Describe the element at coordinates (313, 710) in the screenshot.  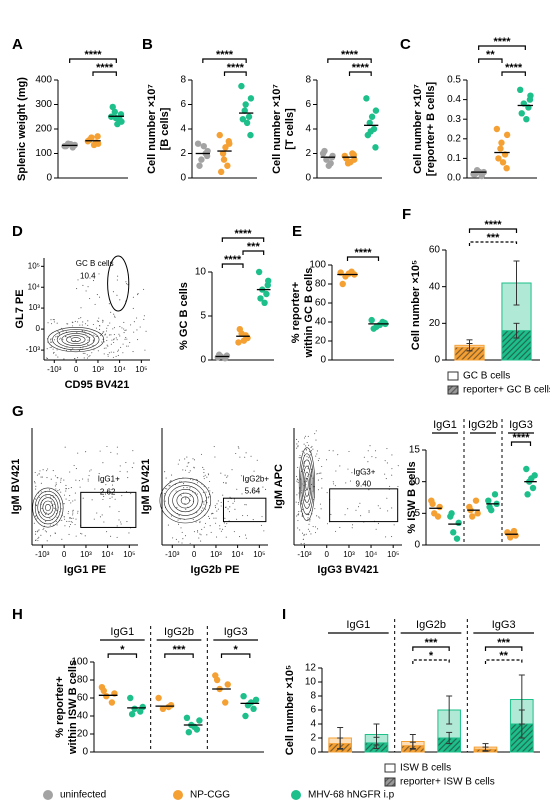
I see `y-tick-label: 6` at that location.